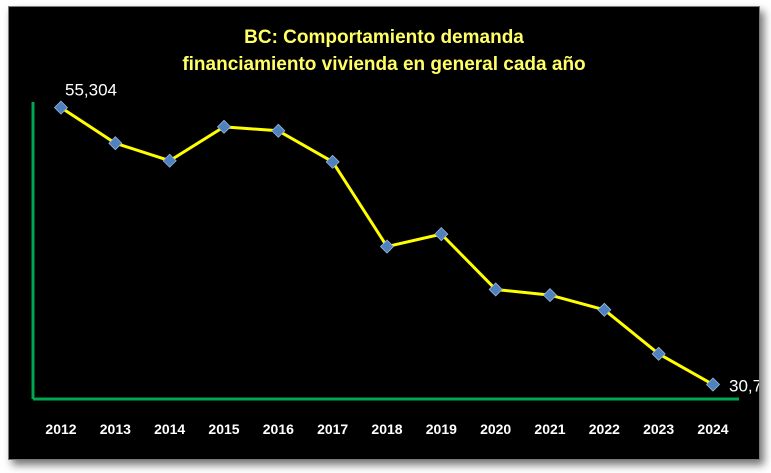 The width and height of the screenshot is (771, 473). I want to click on x-tick-label: 2014, so click(169, 429).